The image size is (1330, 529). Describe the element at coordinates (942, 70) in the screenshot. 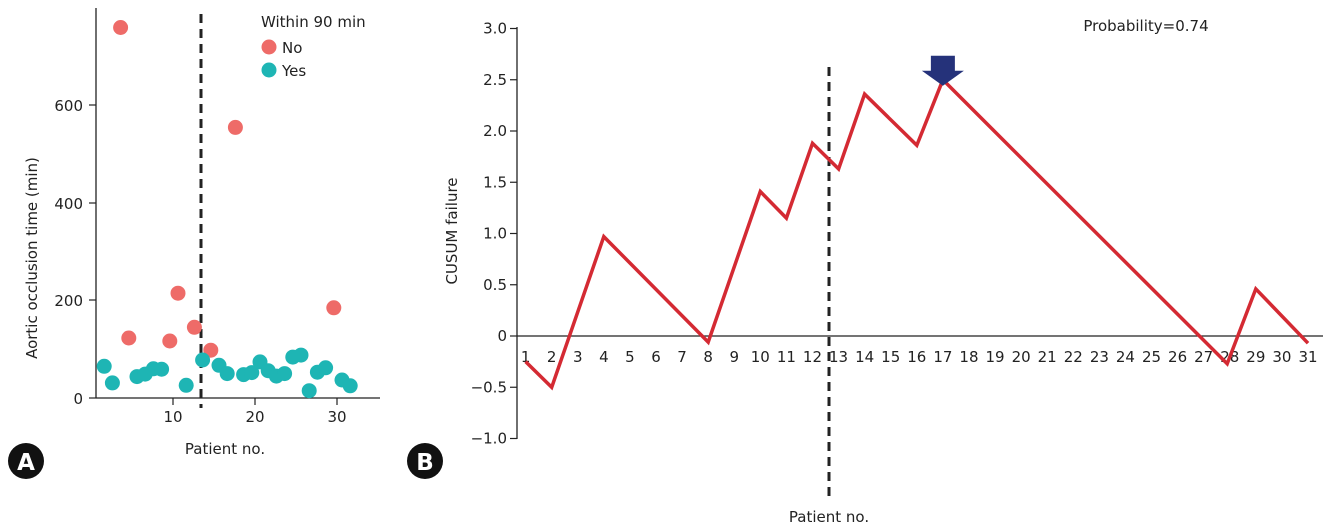

I see `signal-arrow-marker` at that location.